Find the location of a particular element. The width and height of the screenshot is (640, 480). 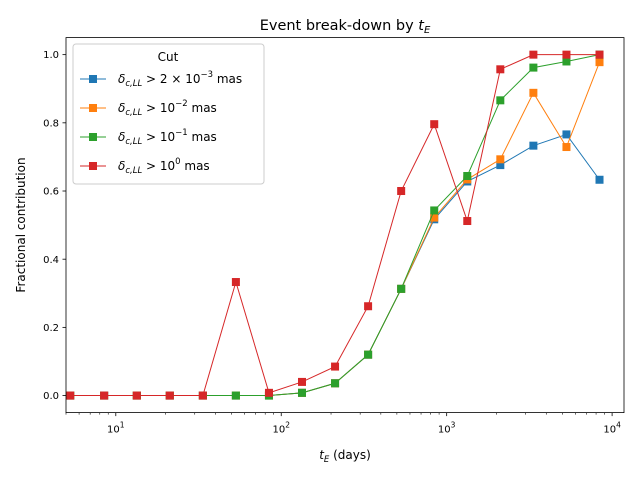

legend-title: Cut is located at coordinates (168, 57).